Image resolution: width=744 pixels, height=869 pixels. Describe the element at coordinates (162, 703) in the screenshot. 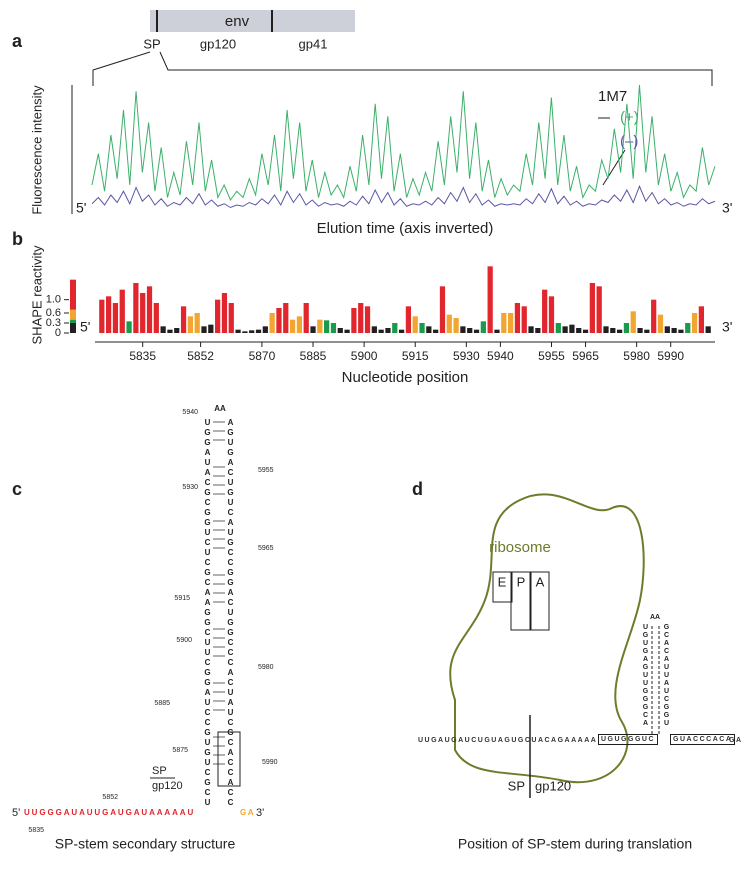

I see `position-label: 5885` at that location.